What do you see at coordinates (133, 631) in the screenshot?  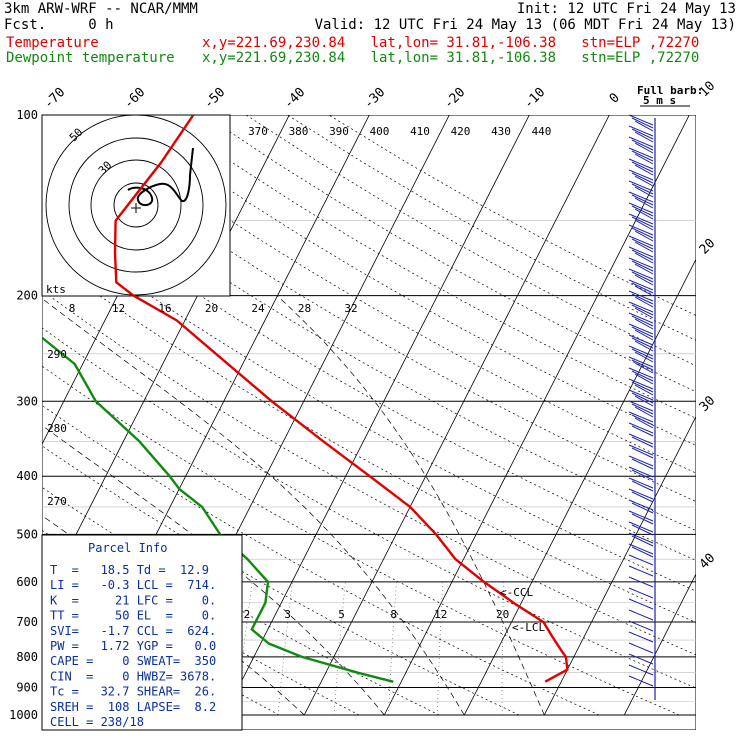 I see `parcel-info-row: SVI= -1.7 CCL = 624.` at bounding box center [133, 631].